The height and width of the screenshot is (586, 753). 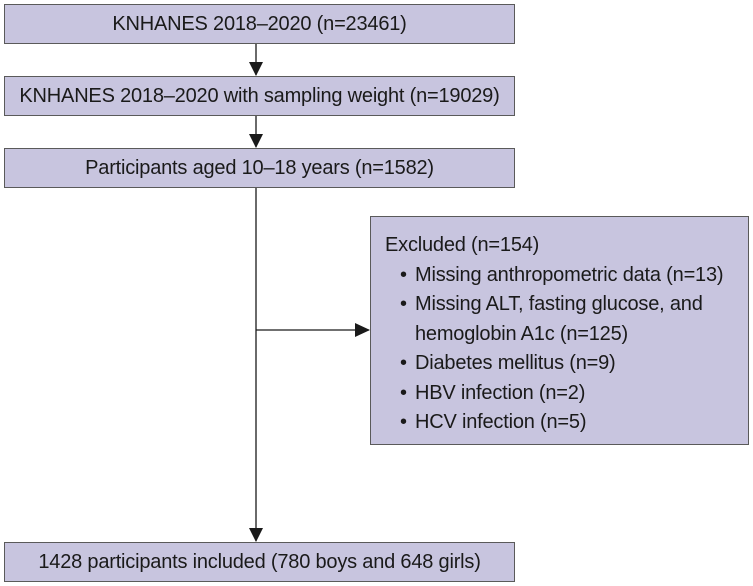 I want to click on step3-box: Participants aged 10–18 years (n=1582), so click(x=259, y=168).